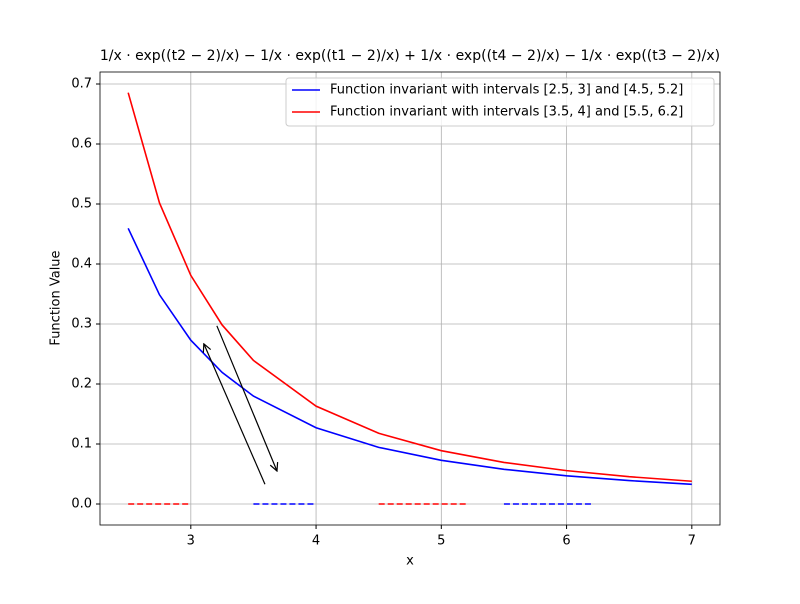 This screenshot has height=604, width=800. I want to click on x-tick-label: 7, so click(692, 541).